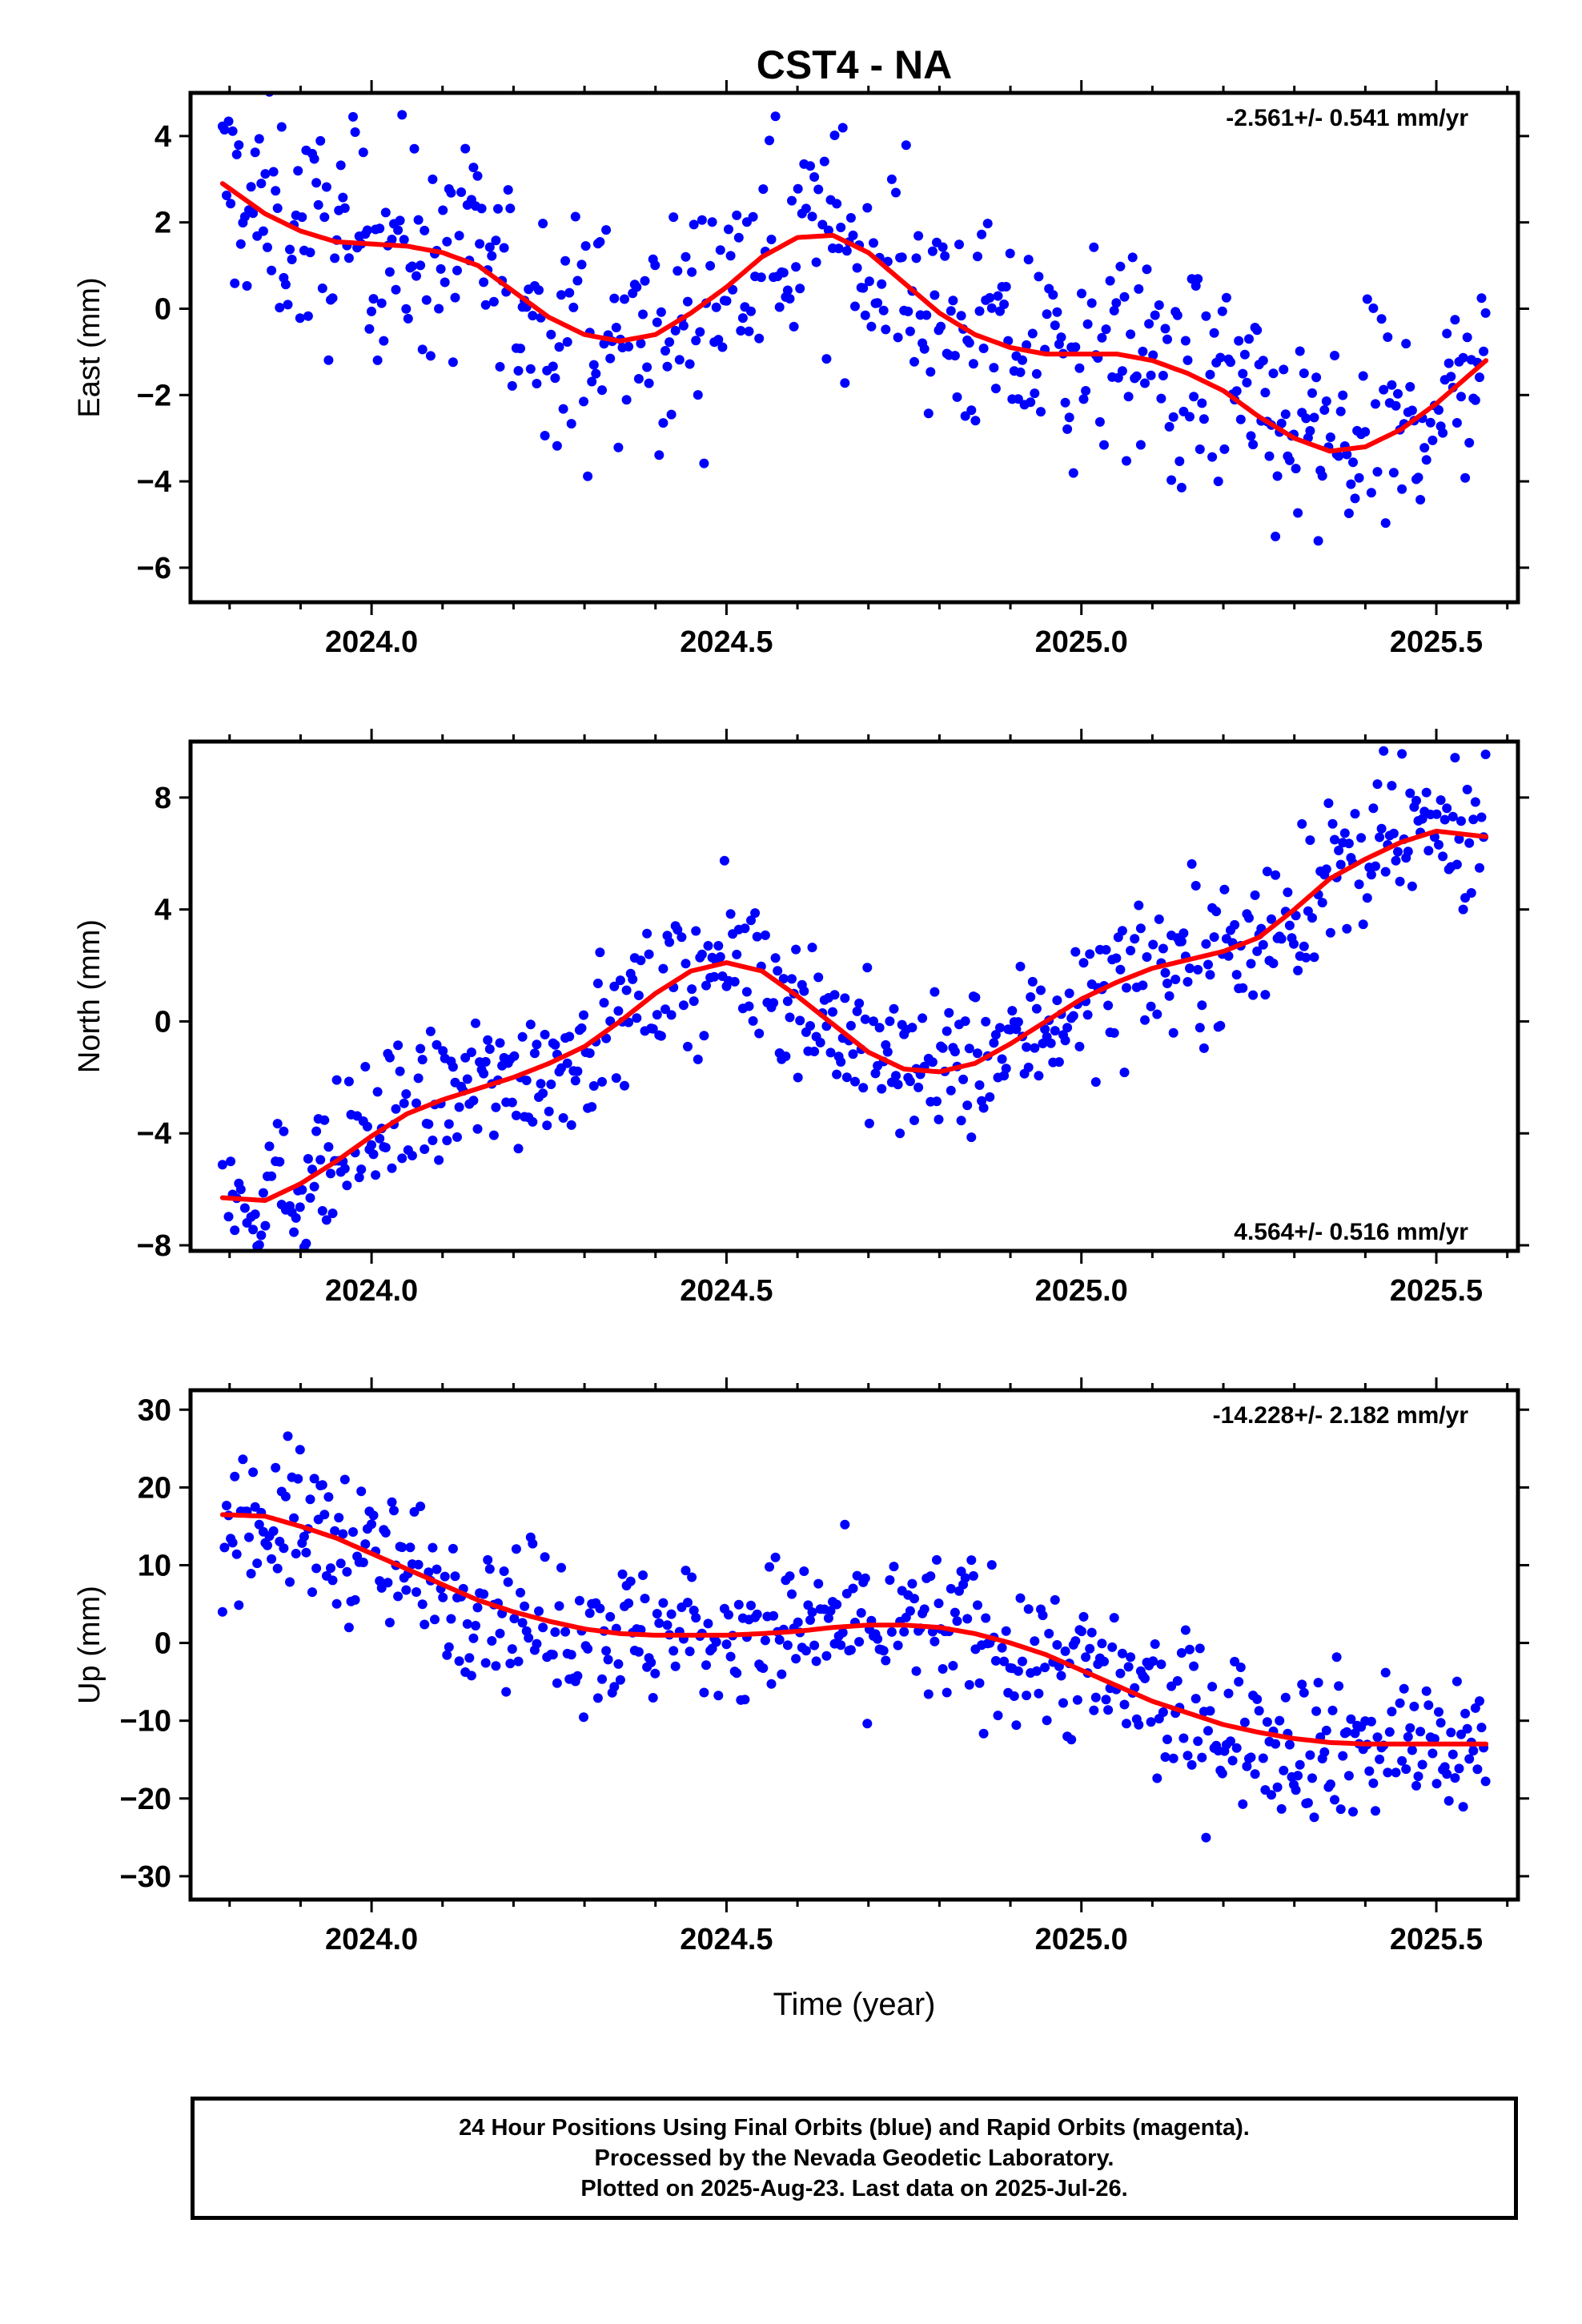 This screenshot has width=1582, height=2324. Describe the element at coordinates (89, 347) in the screenshot. I see `east-axis-label: East (mm)` at that location.